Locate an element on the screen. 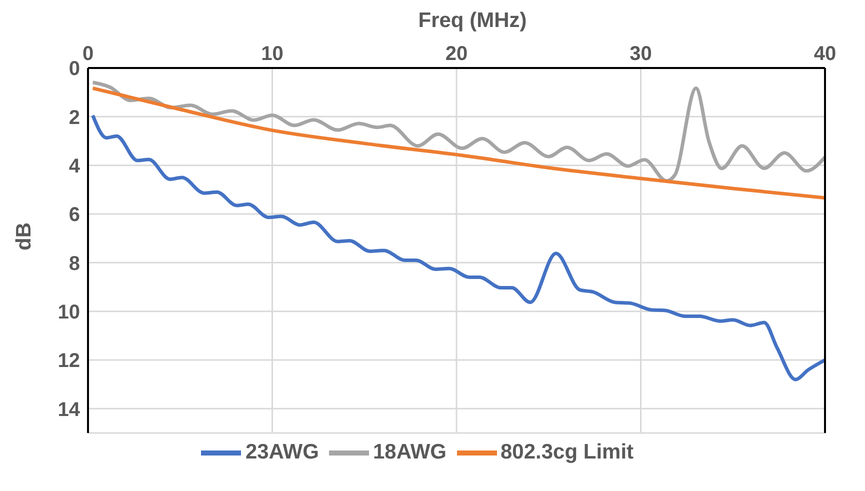 This screenshot has width=865, height=491. legend-label: 23AWG is located at coordinates (282, 452).